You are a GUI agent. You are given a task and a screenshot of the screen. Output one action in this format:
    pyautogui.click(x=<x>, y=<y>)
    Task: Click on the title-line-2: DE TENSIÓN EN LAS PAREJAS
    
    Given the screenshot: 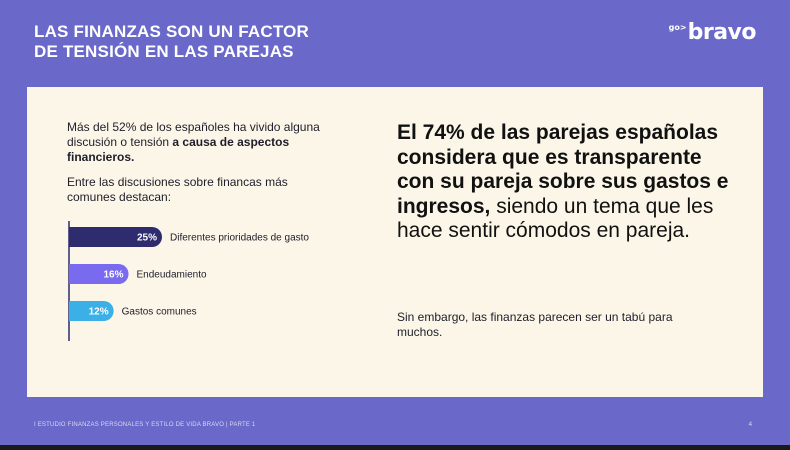 What is the action you would take?
    pyautogui.click(x=164, y=51)
    